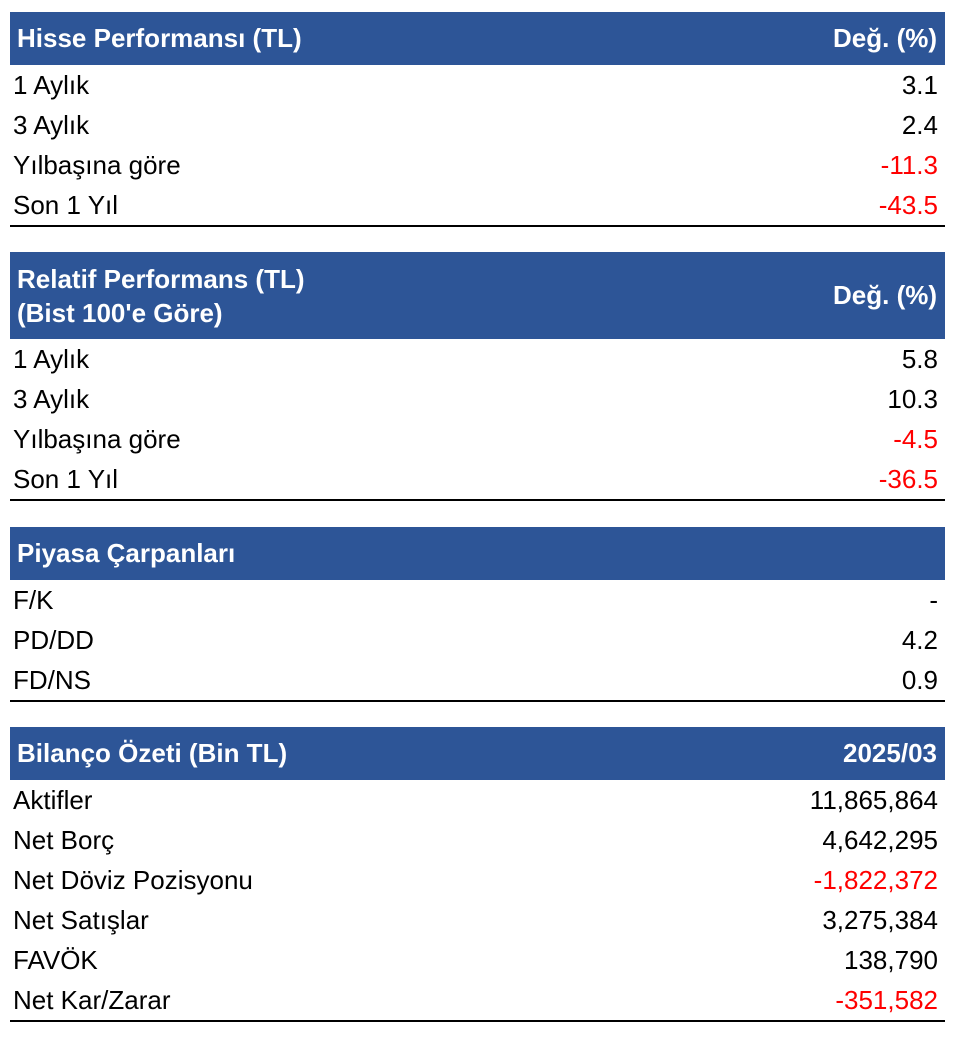 The width and height of the screenshot is (960, 1038). Describe the element at coordinates (886, 999) in the screenshot. I see `row-value: -351,582` at that location.